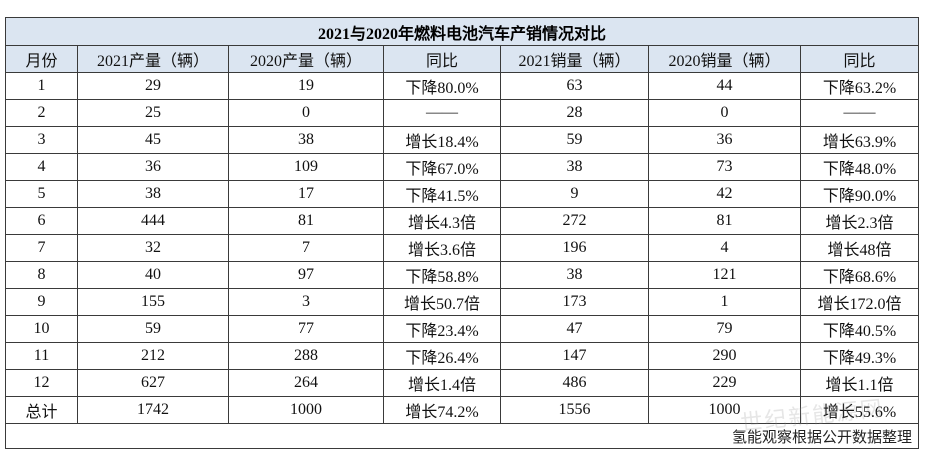 This screenshot has height=461, width=928. Describe the element at coordinates (574, 113) in the screenshot. I see `cell-sales-2021: 28` at that location.